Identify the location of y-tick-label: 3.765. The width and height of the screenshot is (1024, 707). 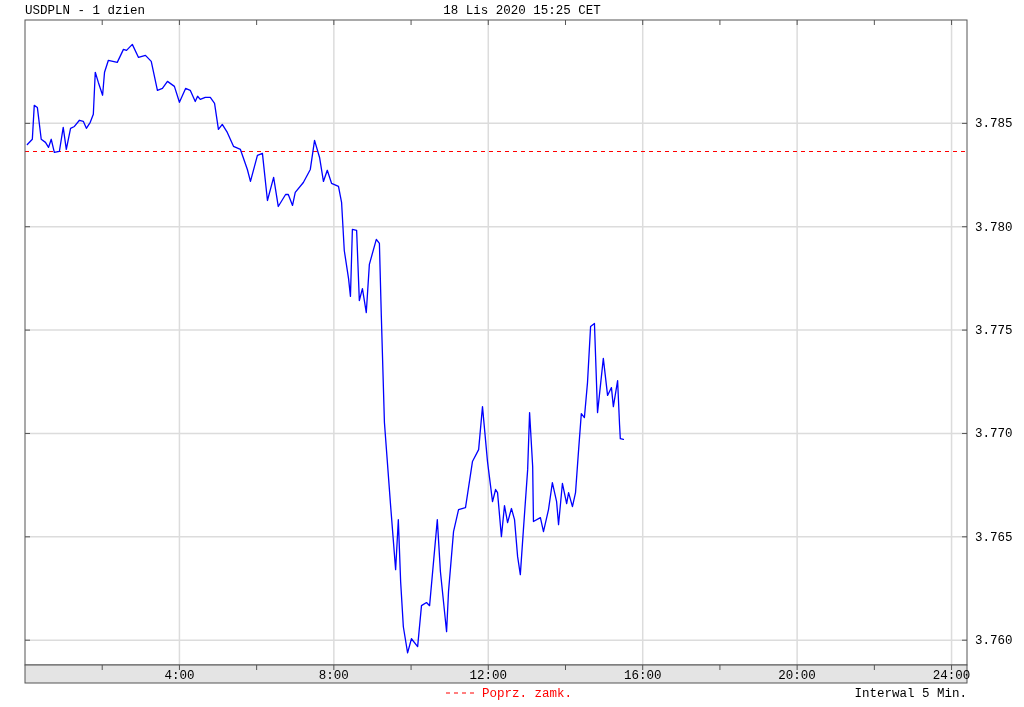
(994, 537).